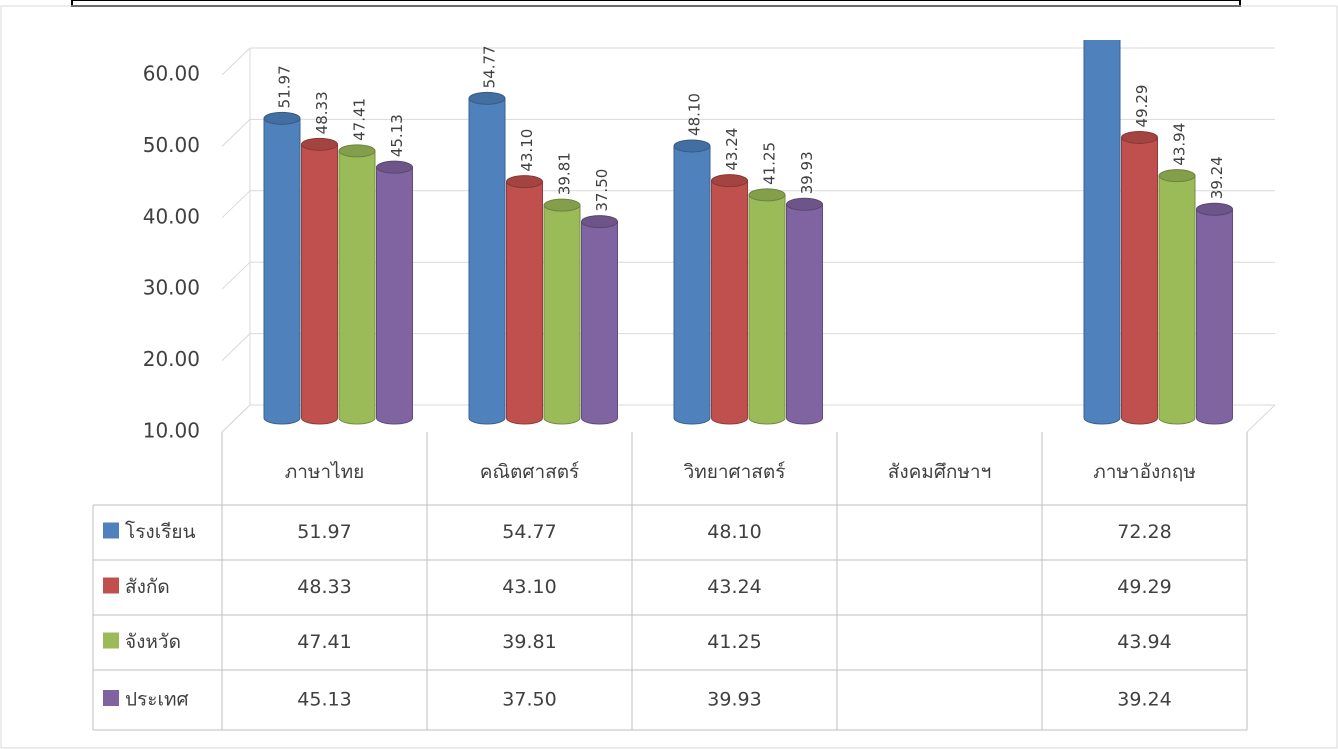  I want to click on value-label: 43.94, so click(1180, 144).